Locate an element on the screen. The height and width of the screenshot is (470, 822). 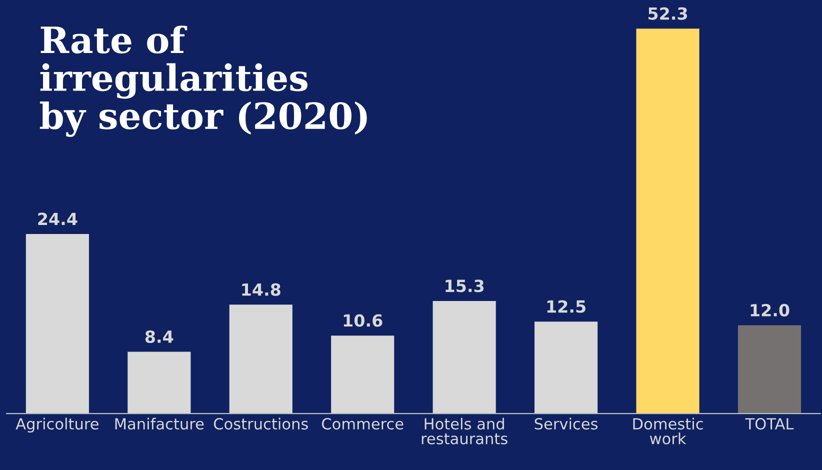
data-label: 24.4 is located at coordinates (58, 218).